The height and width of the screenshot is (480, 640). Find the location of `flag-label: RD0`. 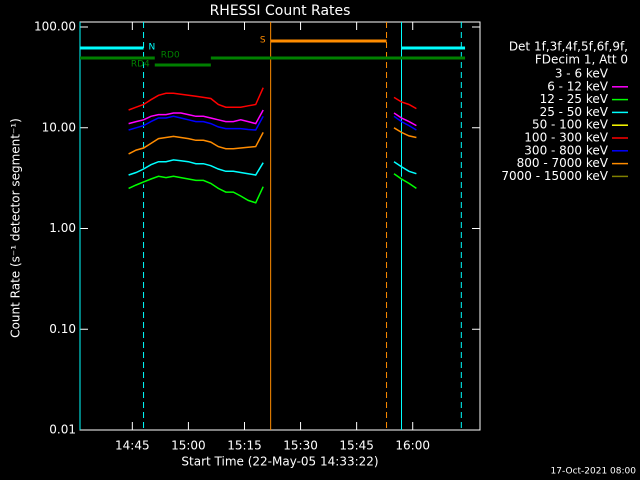

flag-label: RD0 is located at coordinates (170, 56).